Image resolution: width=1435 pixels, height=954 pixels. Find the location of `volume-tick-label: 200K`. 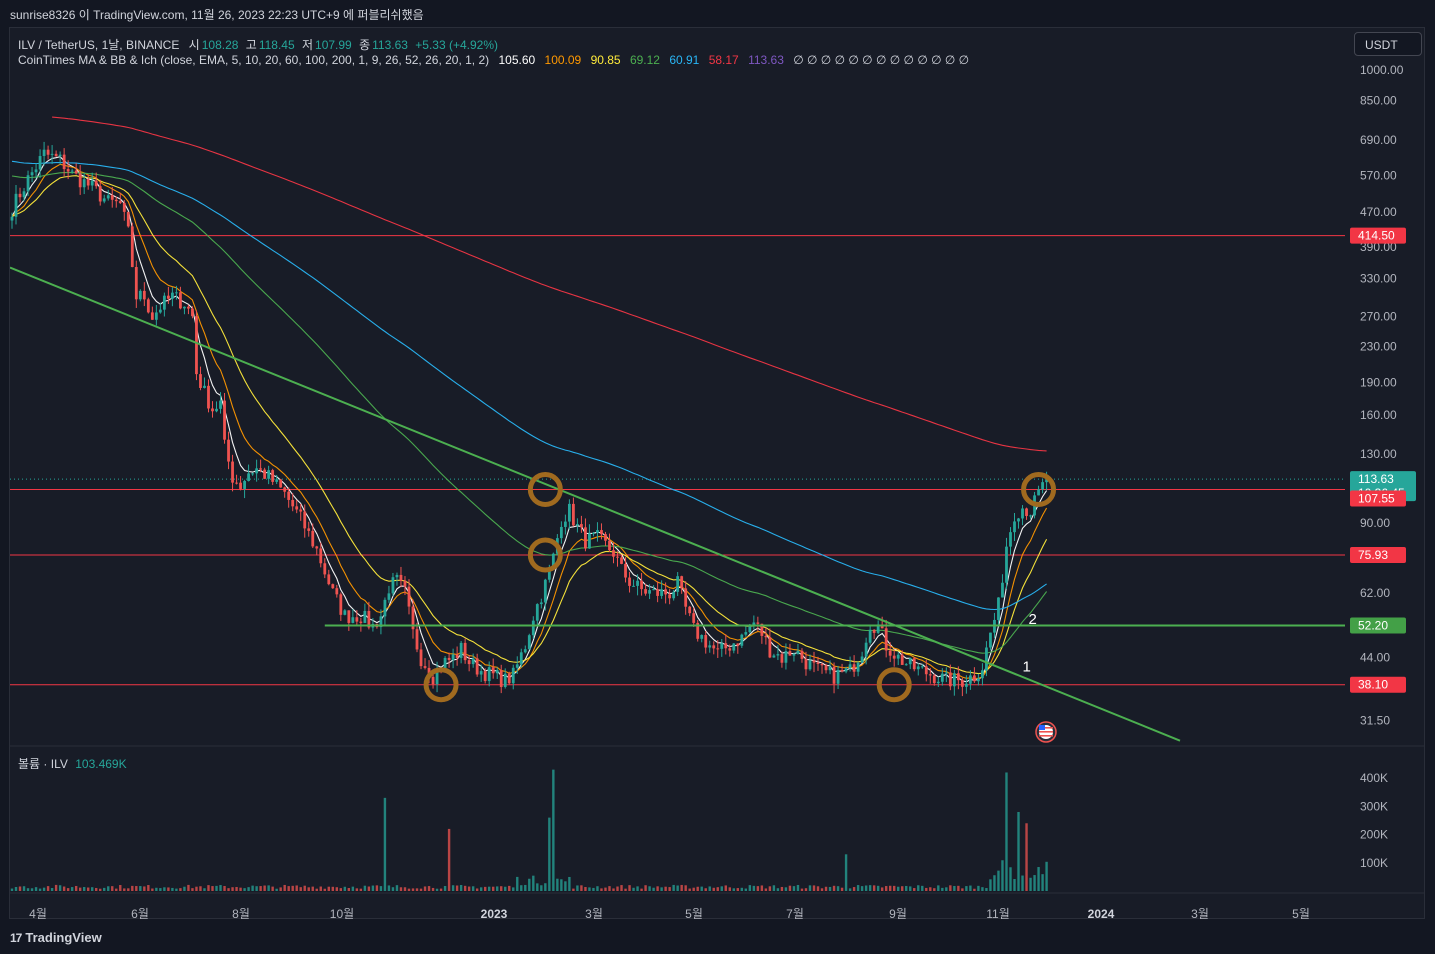

volume-tick-label: 200K is located at coordinates (1374, 835).